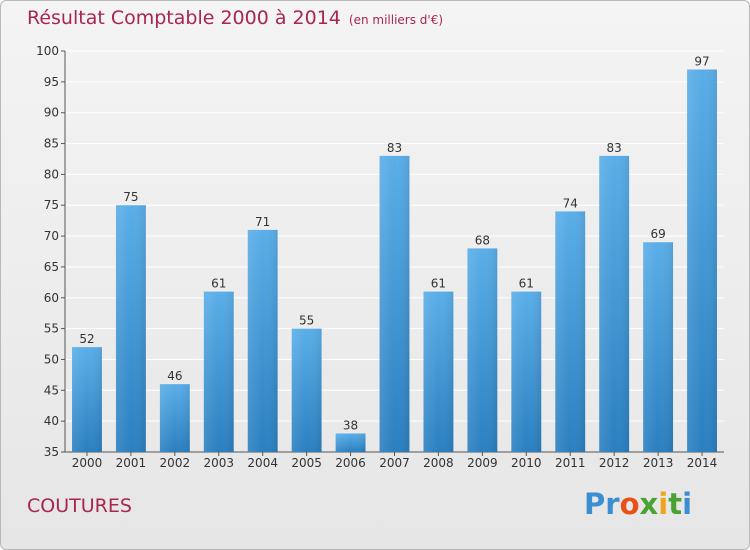 This screenshot has width=750, height=550. What do you see at coordinates (675, 504) in the screenshot?
I see `logo-letter: t` at bounding box center [675, 504].